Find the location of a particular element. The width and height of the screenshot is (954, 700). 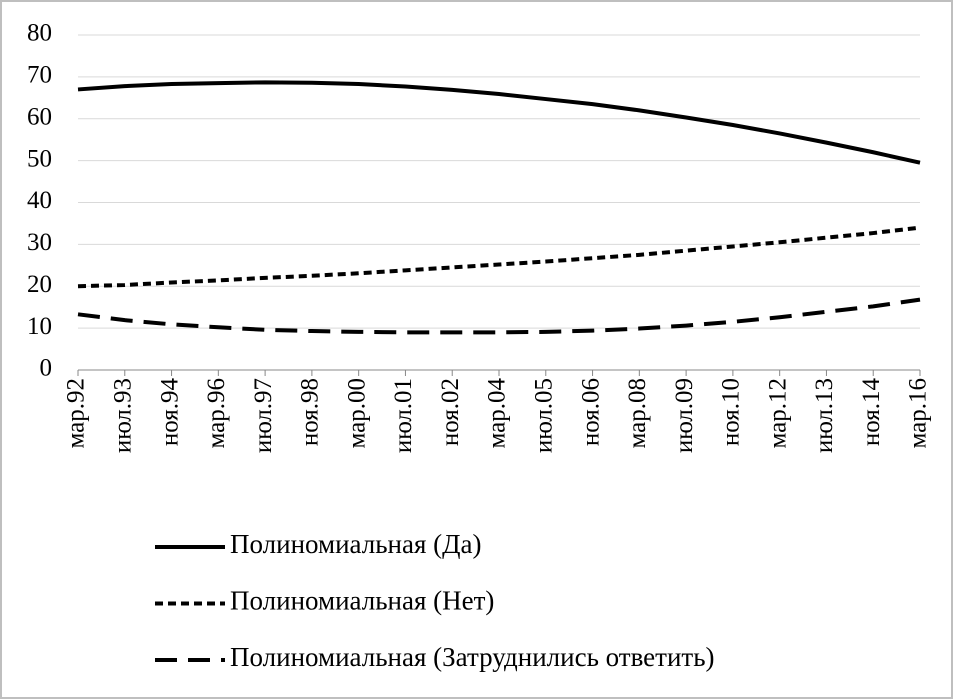

y-tick-label: 70 is located at coordinates (39, 75).